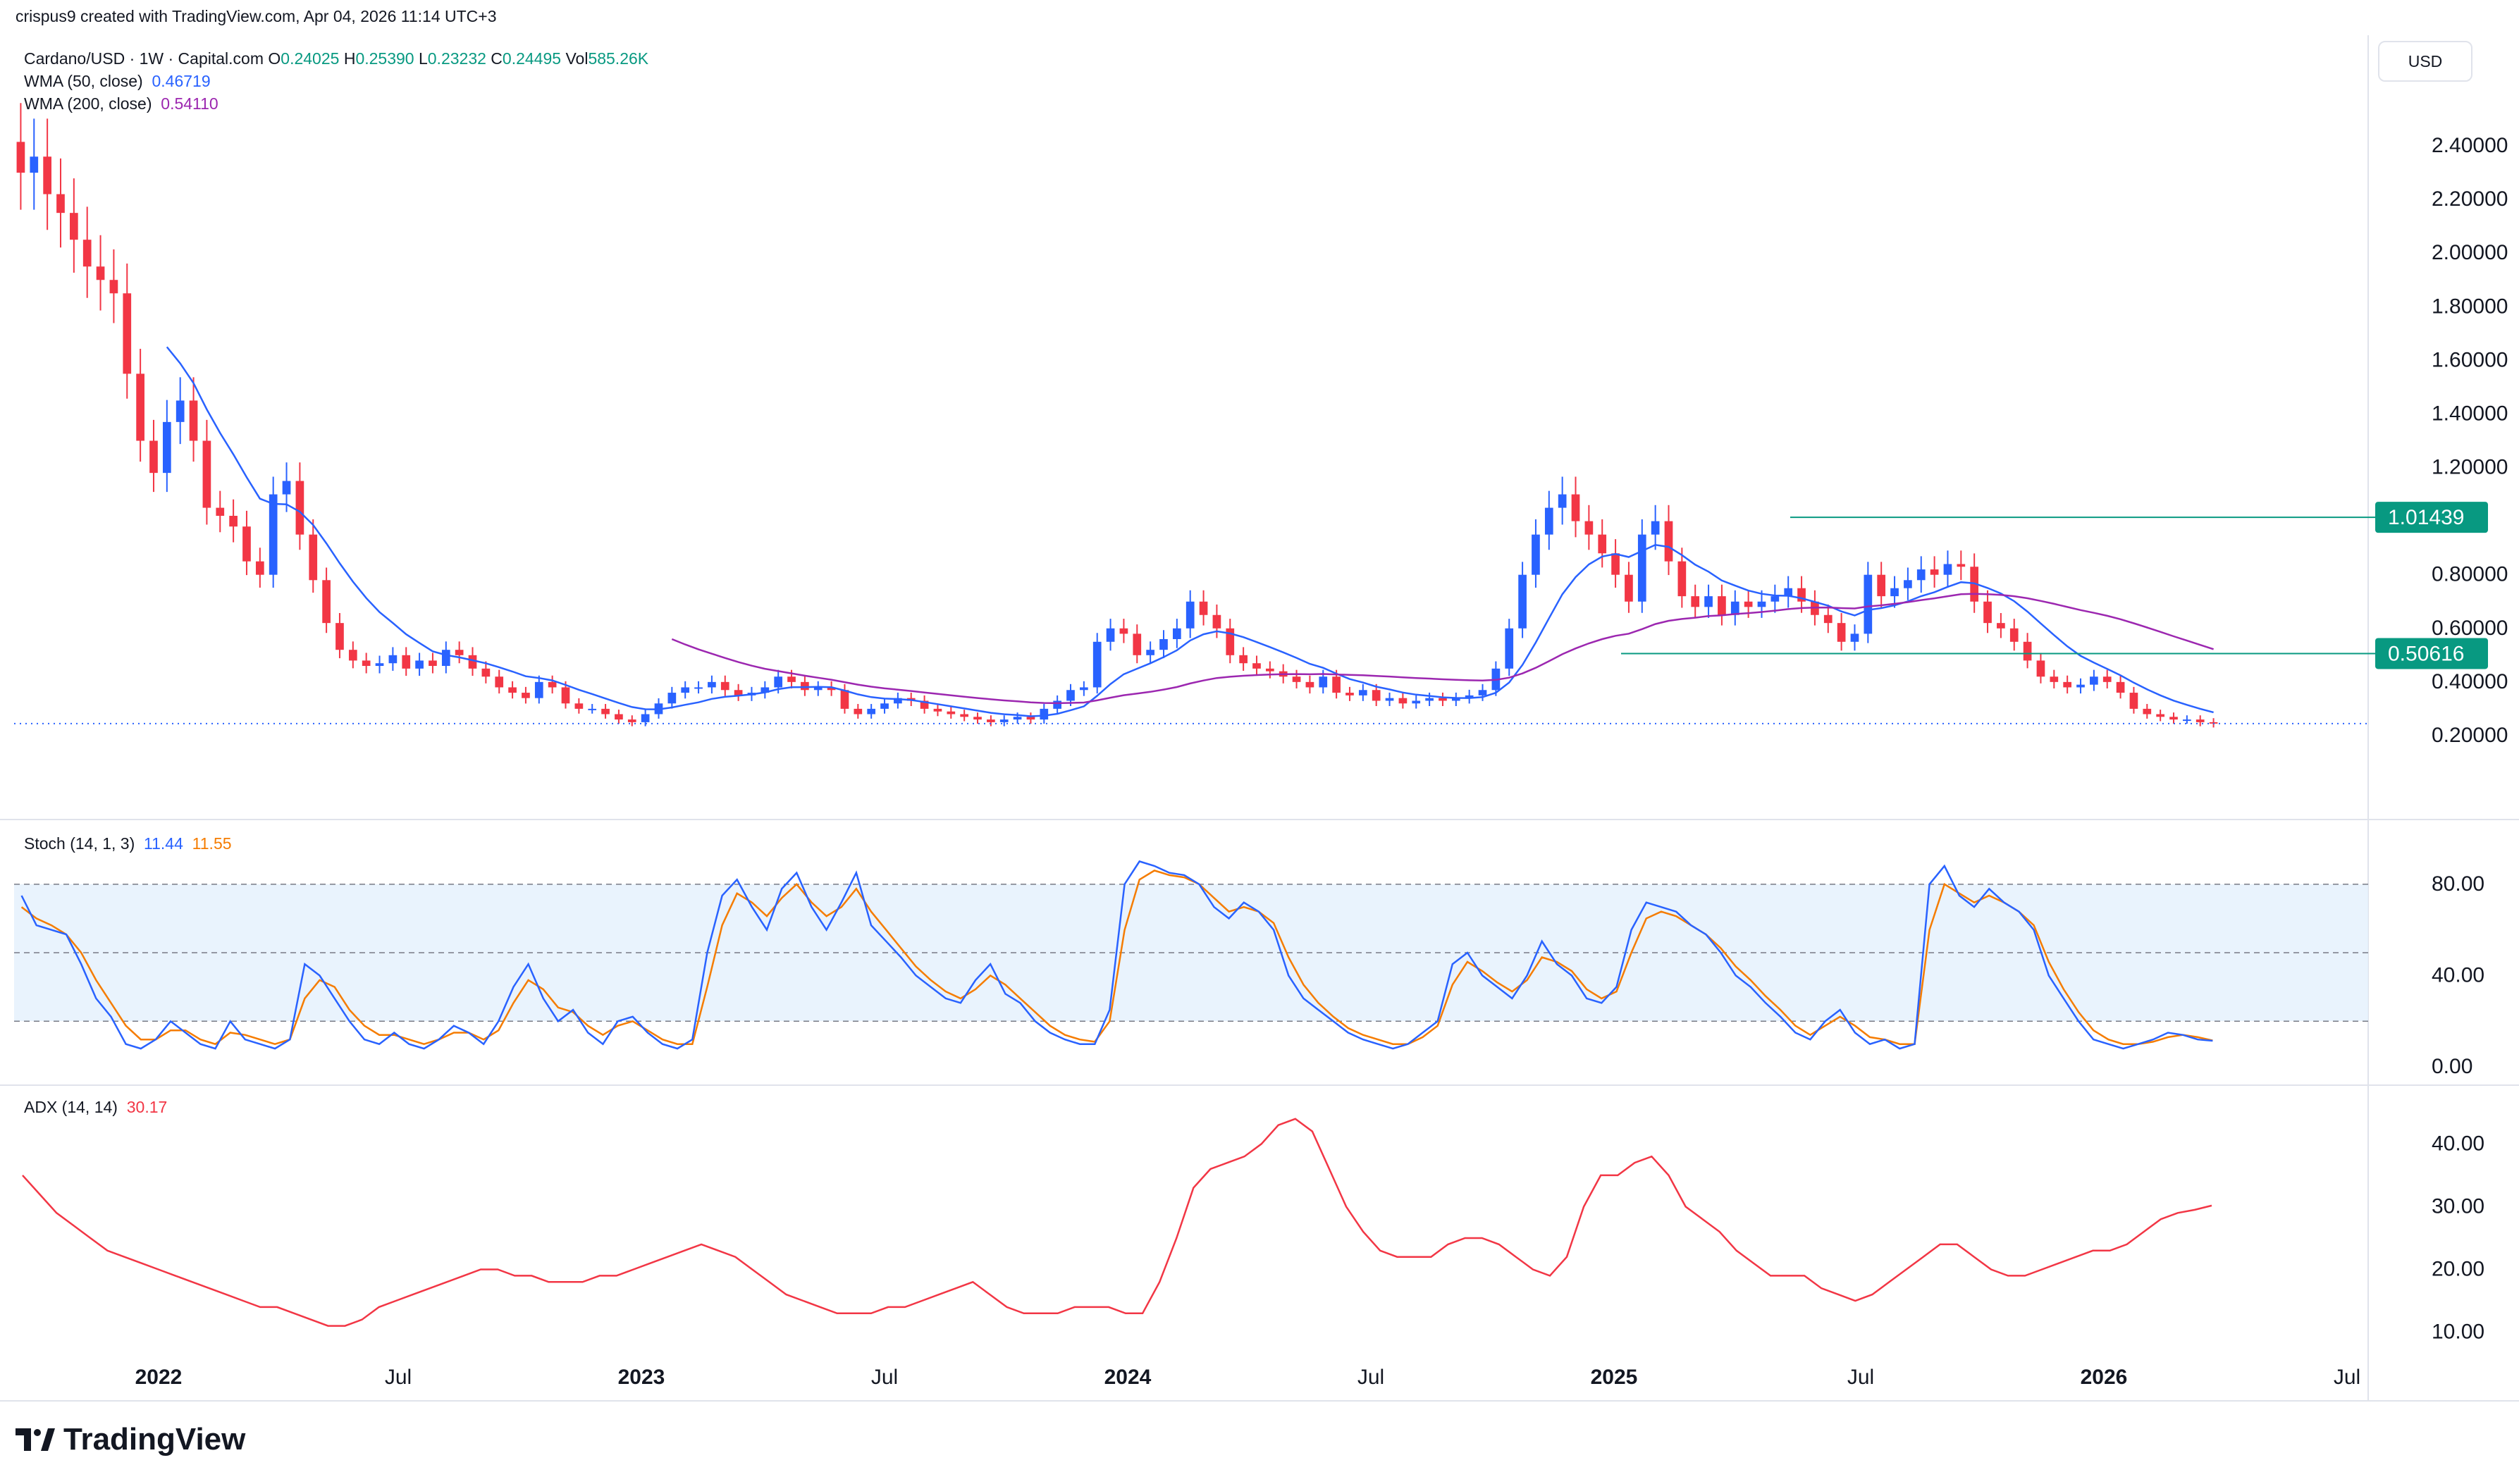 Image resolution: width=2519 pixels, height=1484 pixels. I want to click on adx-tick-label: 30.00, so click(2458, 1206).